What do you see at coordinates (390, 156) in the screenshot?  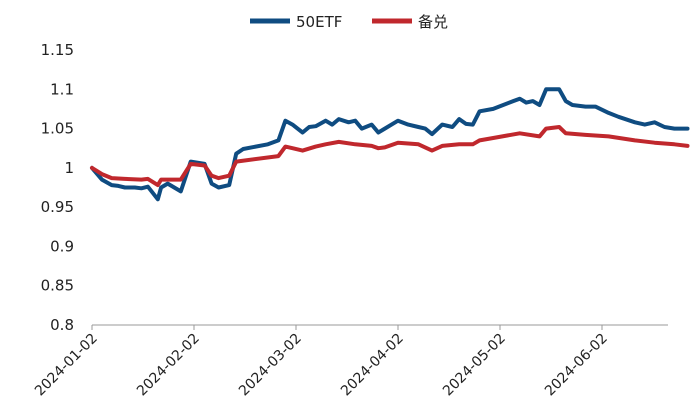 I see `series-line-beidui` at bounding box center [390, 156].